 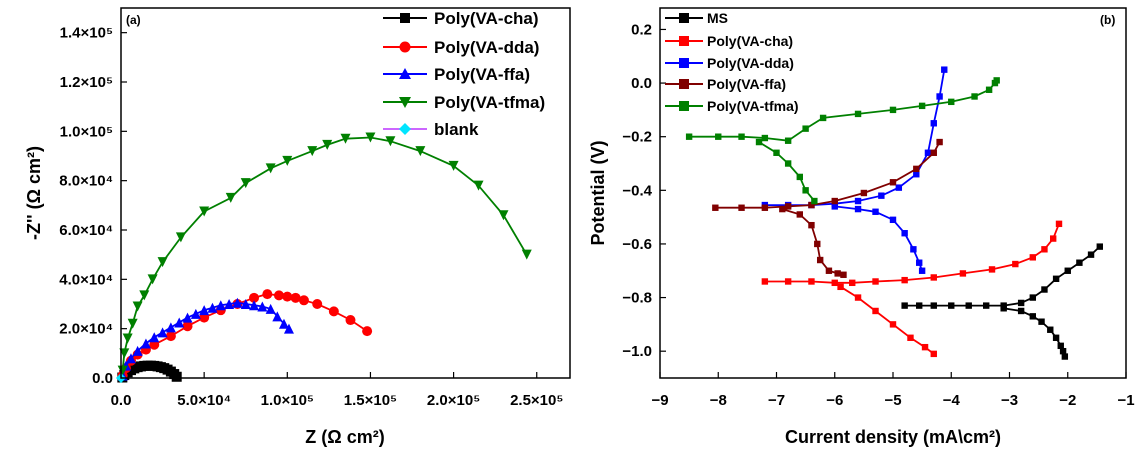 I want to click on legend-a-label-0: Poly(VA-cha), so click(x=486, y=18).